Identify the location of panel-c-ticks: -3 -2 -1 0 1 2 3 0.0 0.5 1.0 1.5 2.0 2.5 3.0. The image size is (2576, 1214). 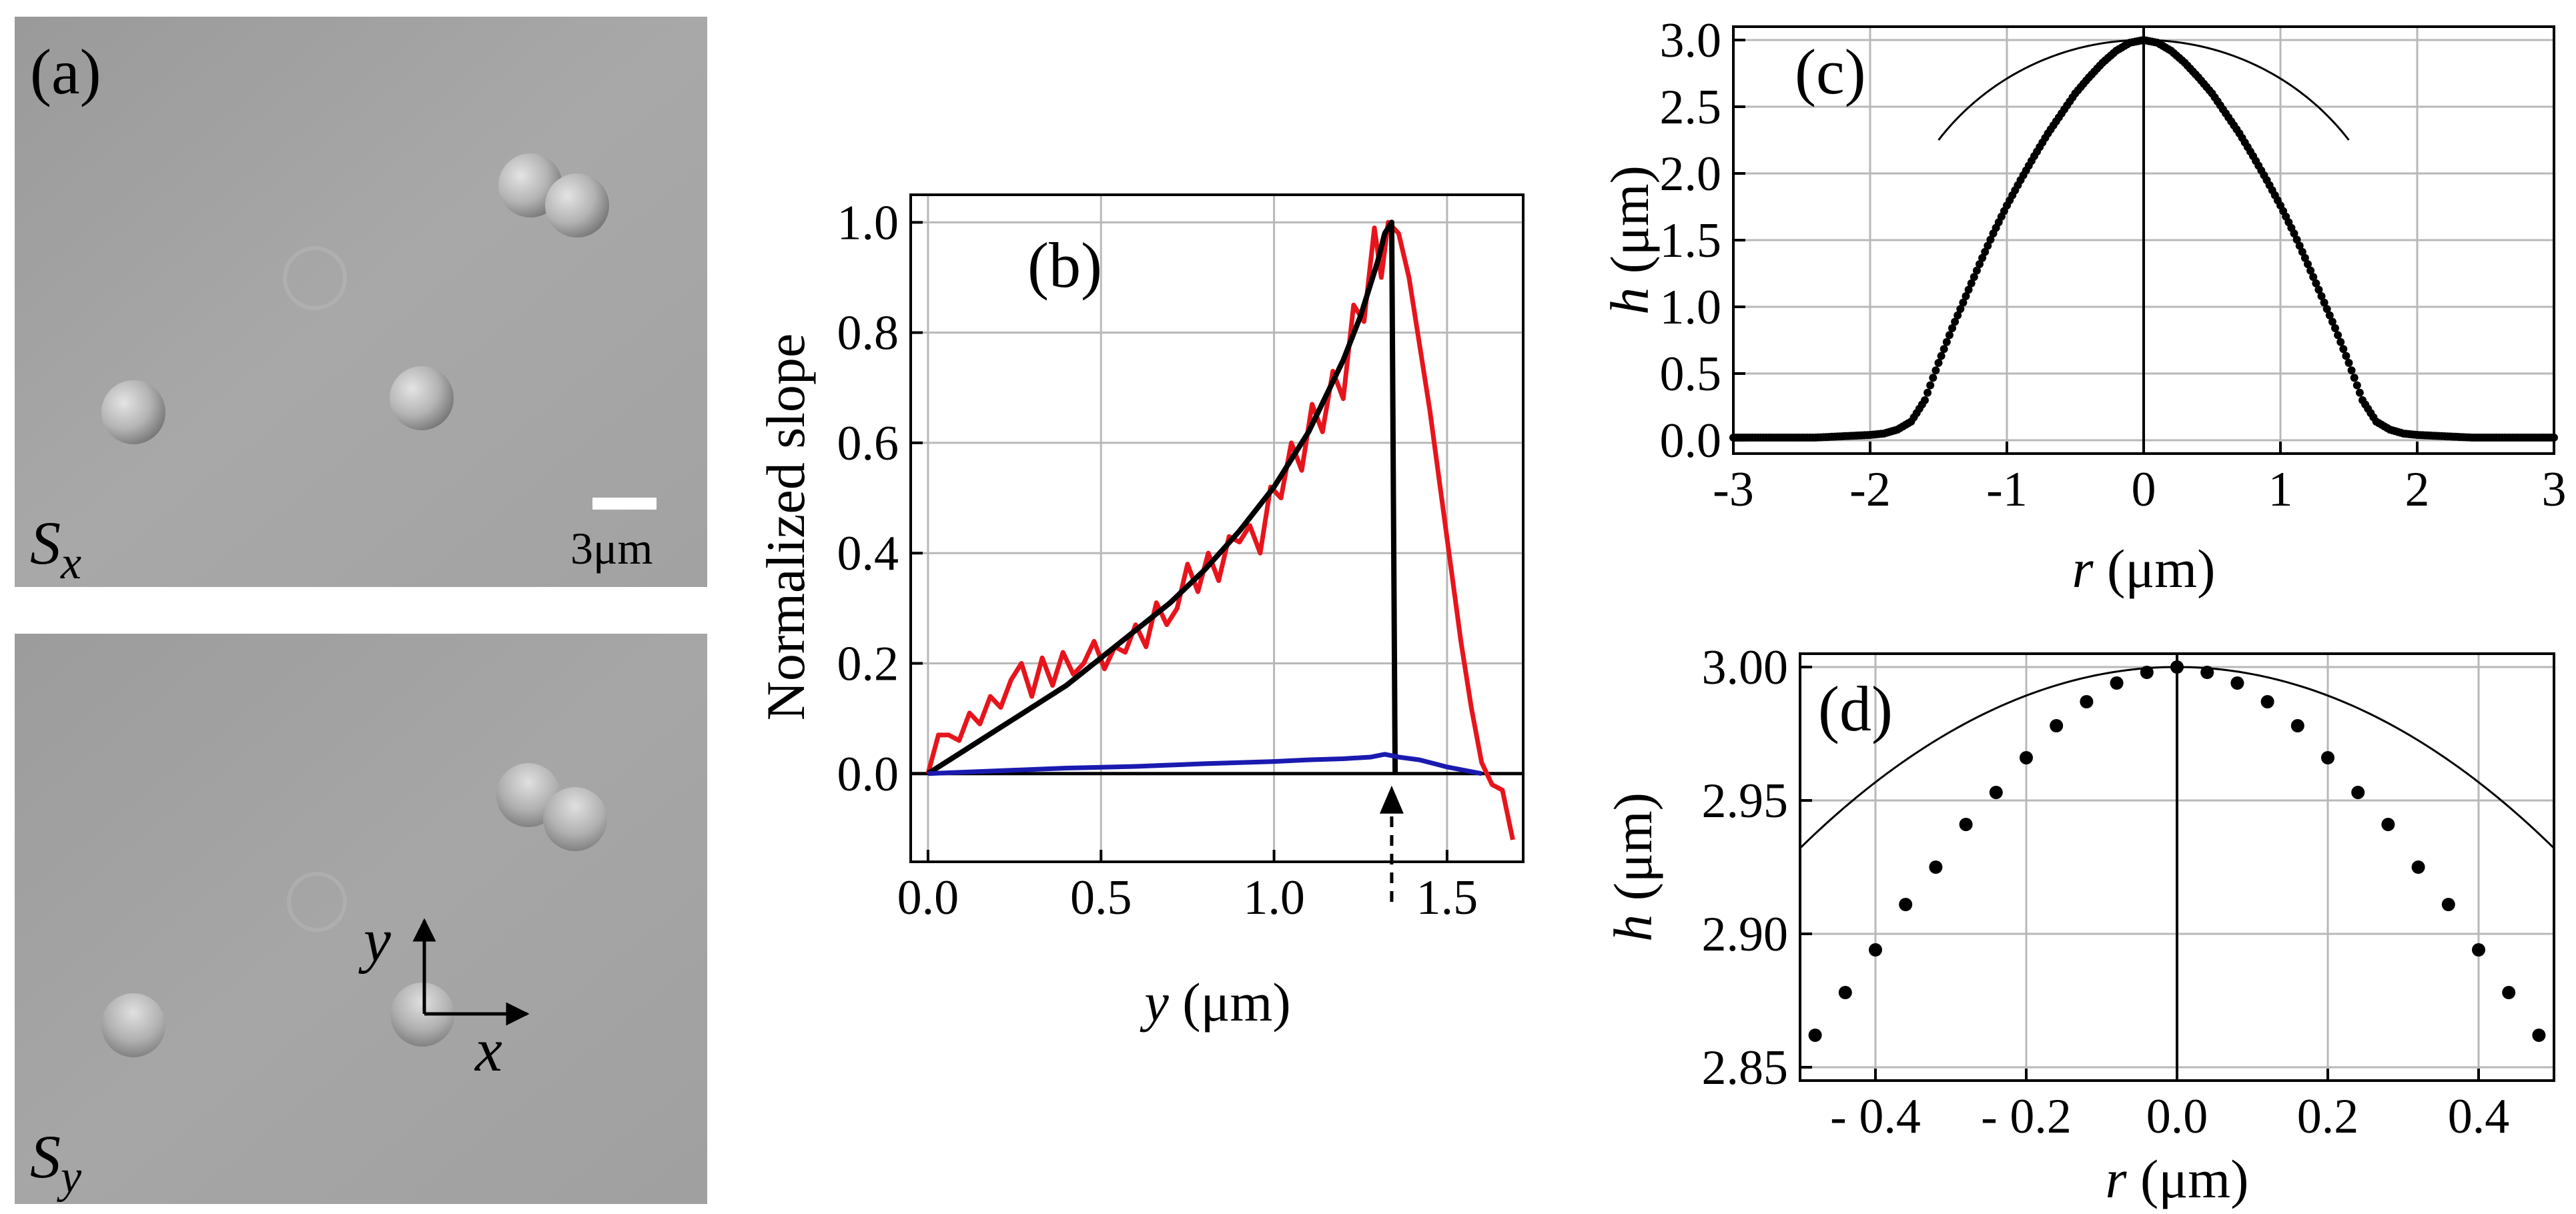
(2113, 265).